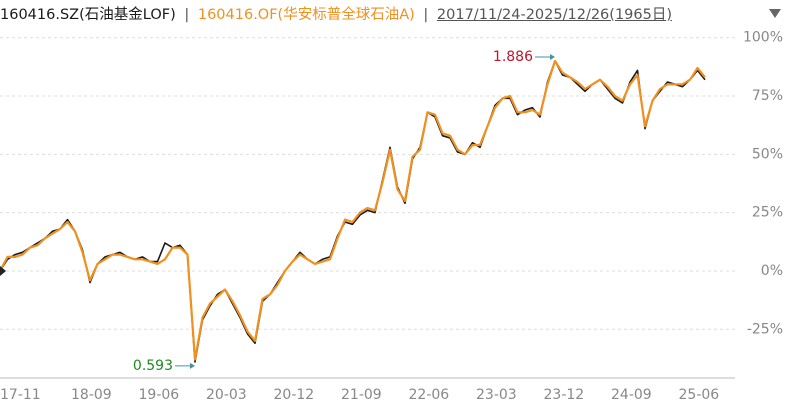 Image resolution: width=785 pixels, height=410 pixels. Describe the element at coordinates (763, 38) in the screenshot. I see `y-tick-label: 100%` at that location.